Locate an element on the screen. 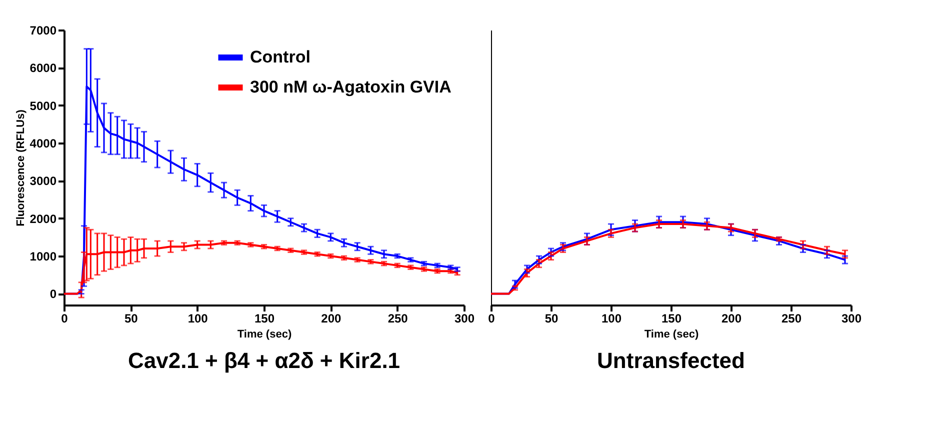 Image resolution: width=930 pixels, height=440 pixels. legend-label: Control is located at coordinates (280, 57).